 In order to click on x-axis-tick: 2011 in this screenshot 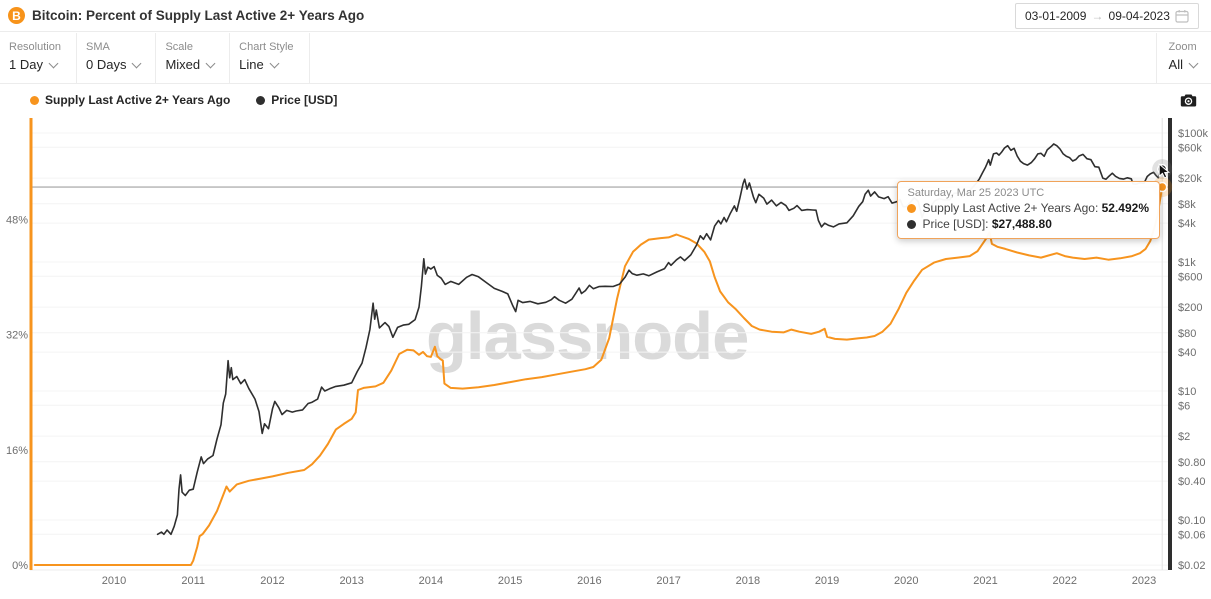, I will do `click(193, 581)`.